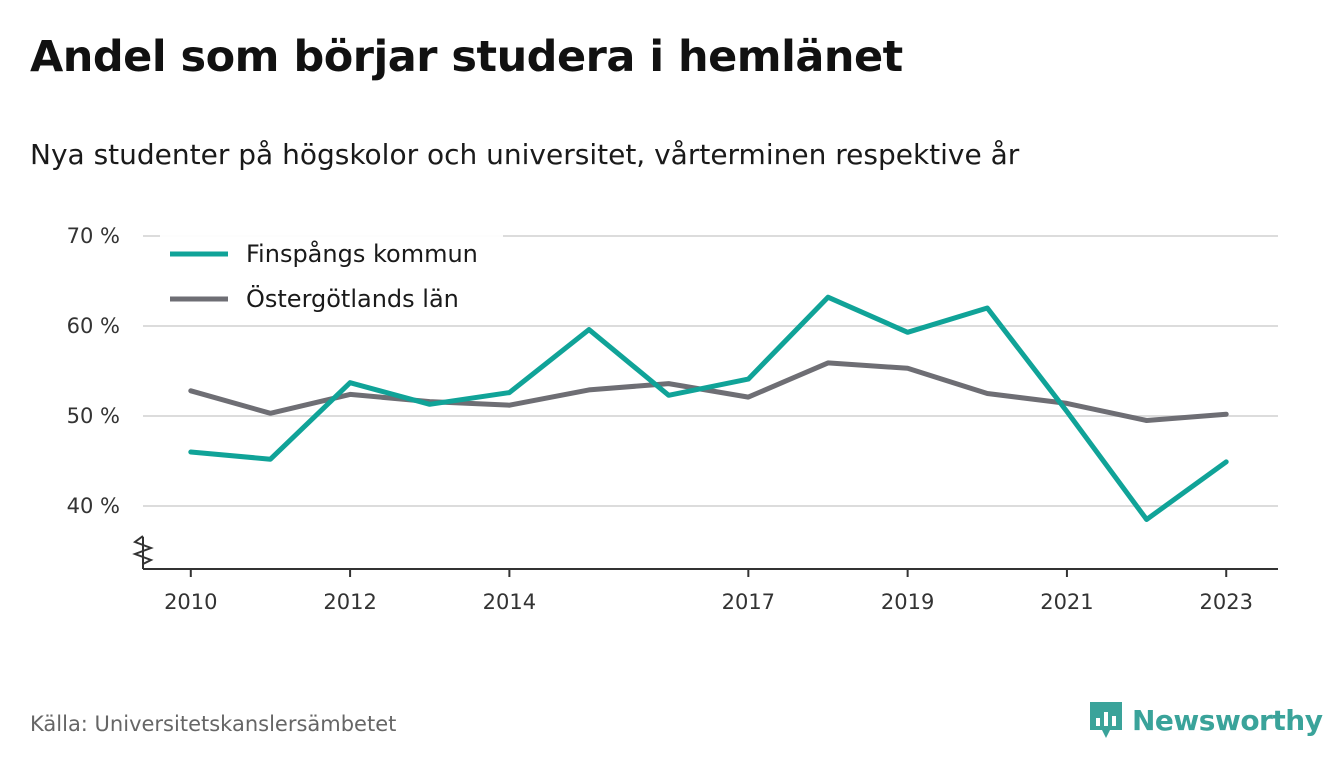  Describe the element at coordinates (705, 552) in the screenshot. I see `x-axis` at that location.